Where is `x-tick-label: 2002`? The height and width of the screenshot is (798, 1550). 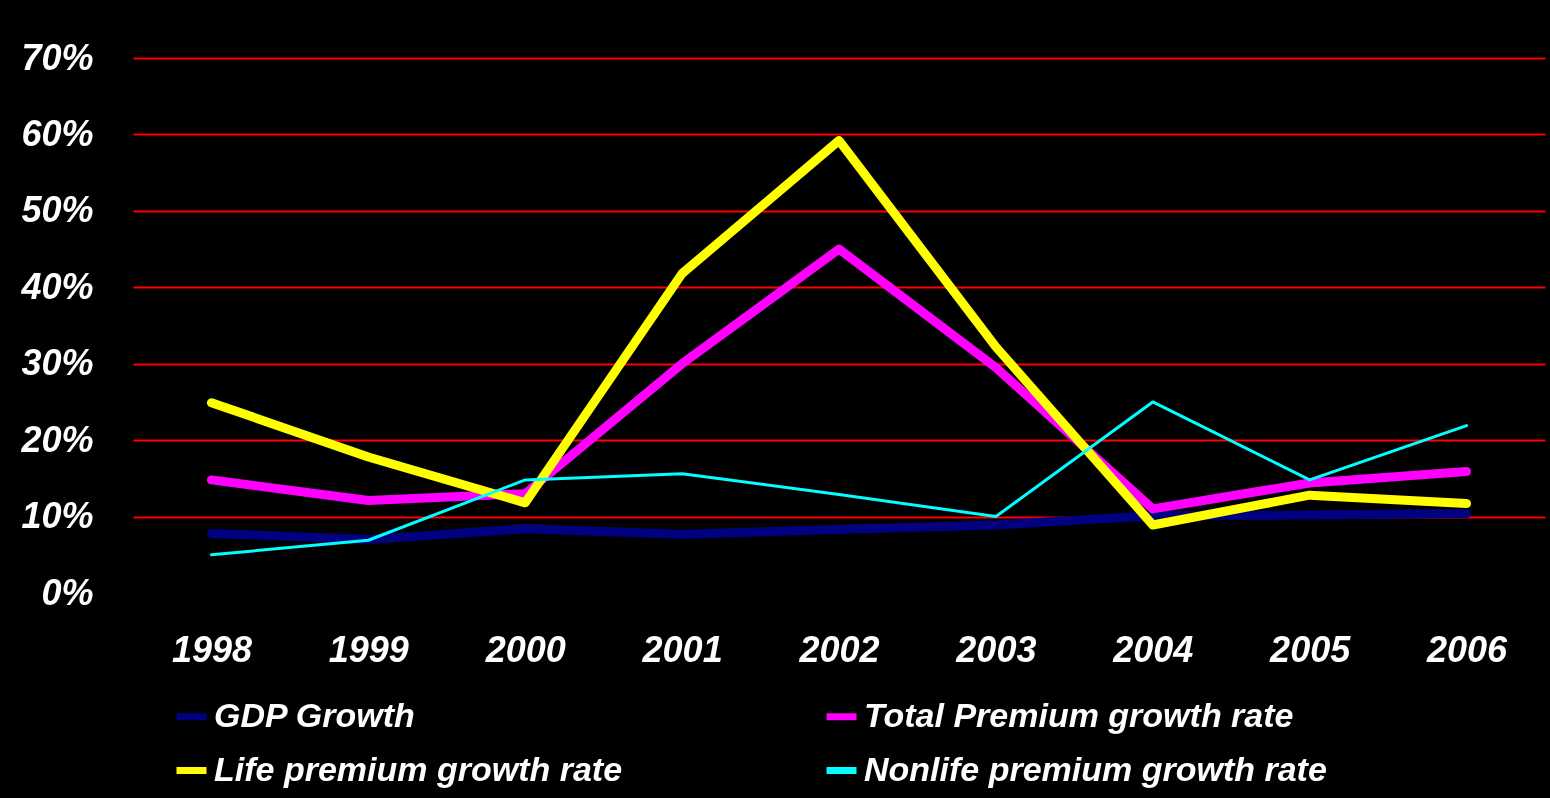 x-tick-label: 2002 is located at coordinates (839, 649).